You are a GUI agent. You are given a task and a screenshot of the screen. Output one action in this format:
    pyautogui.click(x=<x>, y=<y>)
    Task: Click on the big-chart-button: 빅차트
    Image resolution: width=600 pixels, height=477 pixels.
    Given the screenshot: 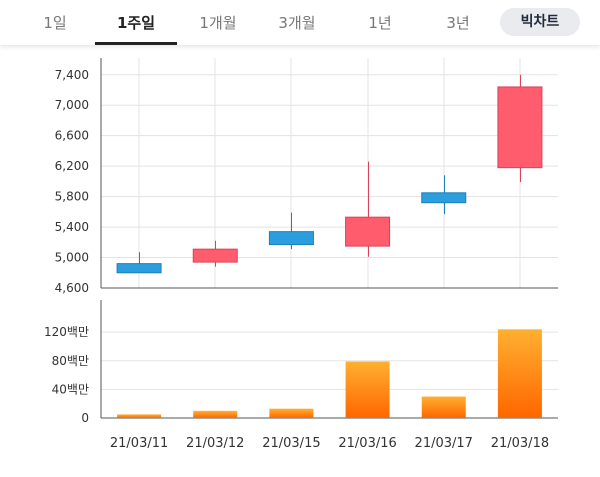 What is the action you would take?
    pyautogui.click(x=540, y=22)
    